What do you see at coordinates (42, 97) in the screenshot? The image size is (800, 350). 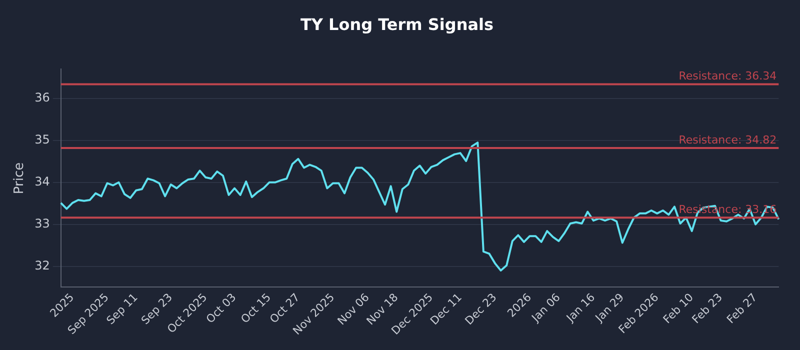 I see `y-tick-label: 36` at bounding box center [42, 97].